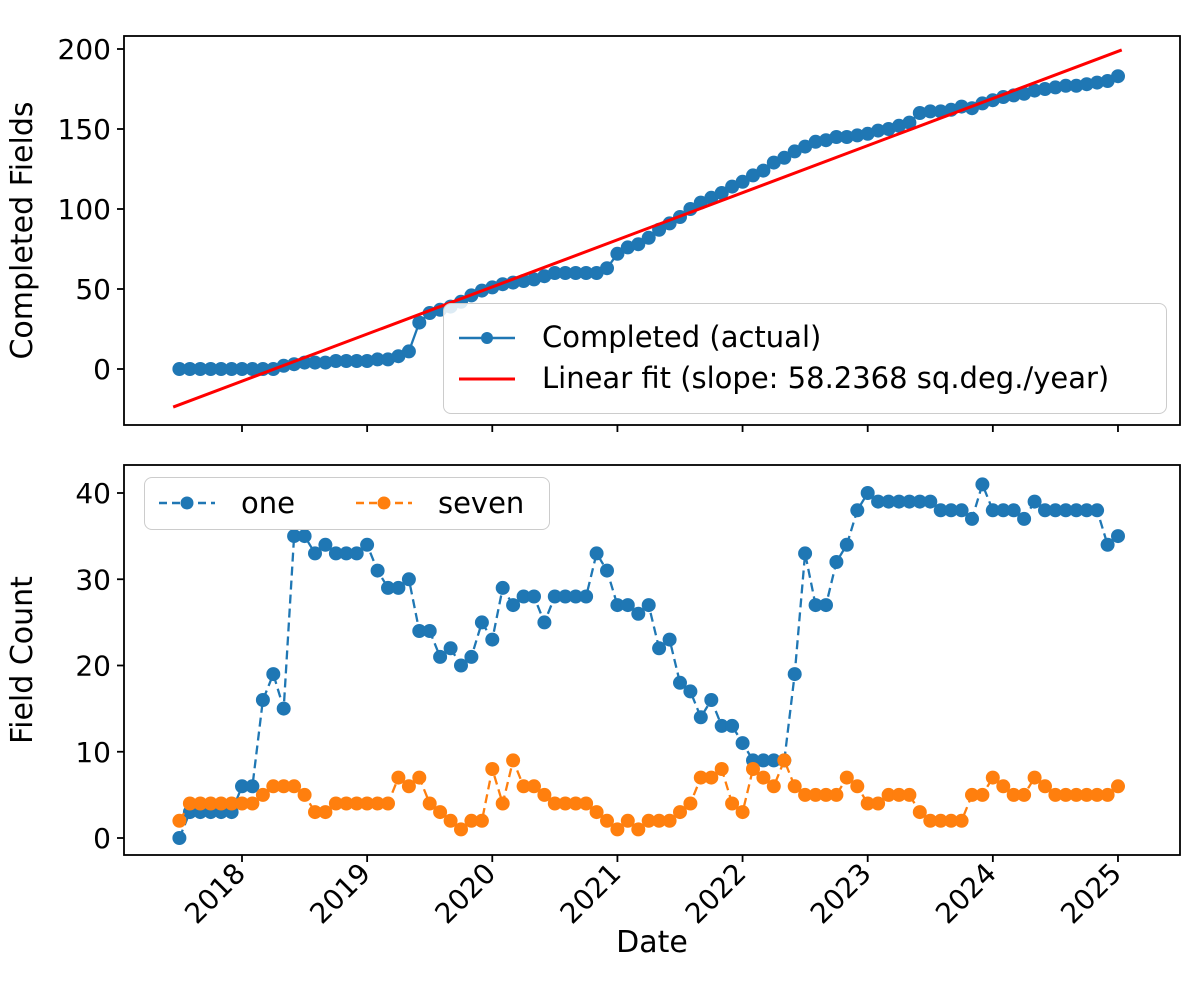 The height and width of the screenshot is (1004, 1200). I want to click on top-chart-ytick-label-50: 50, so click(93, 289).